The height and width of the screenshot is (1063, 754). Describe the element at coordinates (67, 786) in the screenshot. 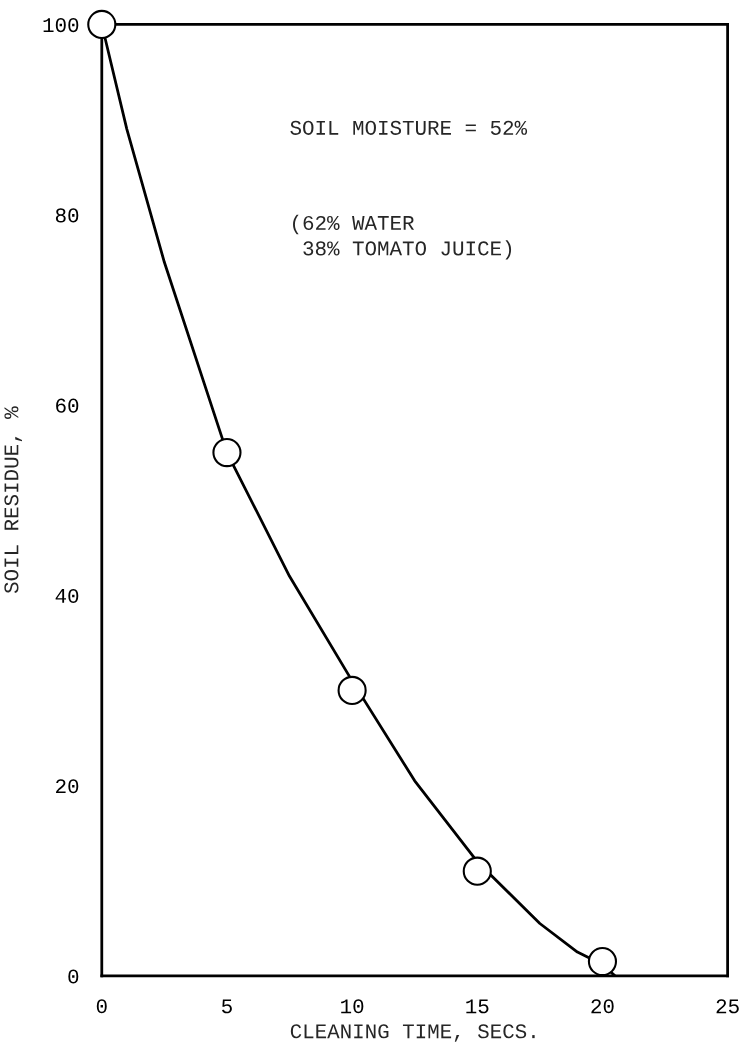

I see `y-tick-label: 20` at that location.